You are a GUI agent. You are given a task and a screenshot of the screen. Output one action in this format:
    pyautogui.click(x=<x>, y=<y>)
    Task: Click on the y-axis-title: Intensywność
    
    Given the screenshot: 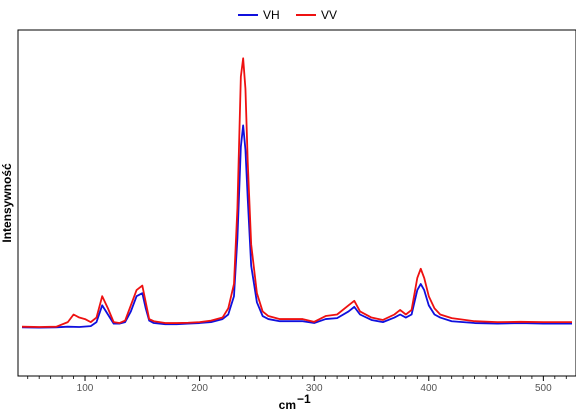 What is the action you would take?
    pyautogui.click(x=7, y=203)
    